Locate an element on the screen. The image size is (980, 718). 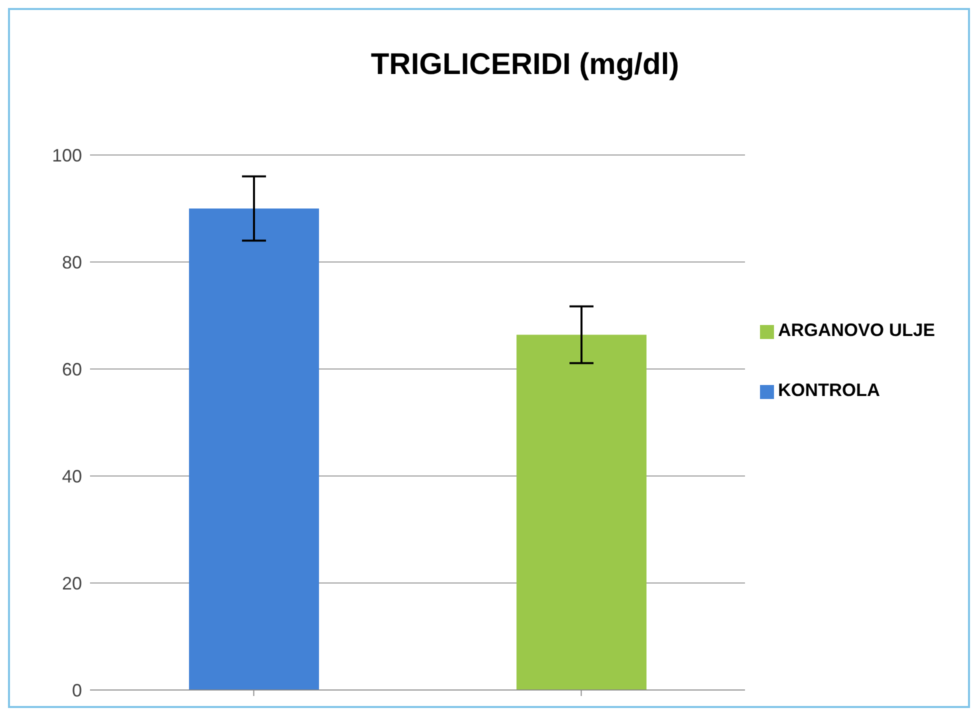
y-tick-label: 20 is located at coordinates (72, 583).